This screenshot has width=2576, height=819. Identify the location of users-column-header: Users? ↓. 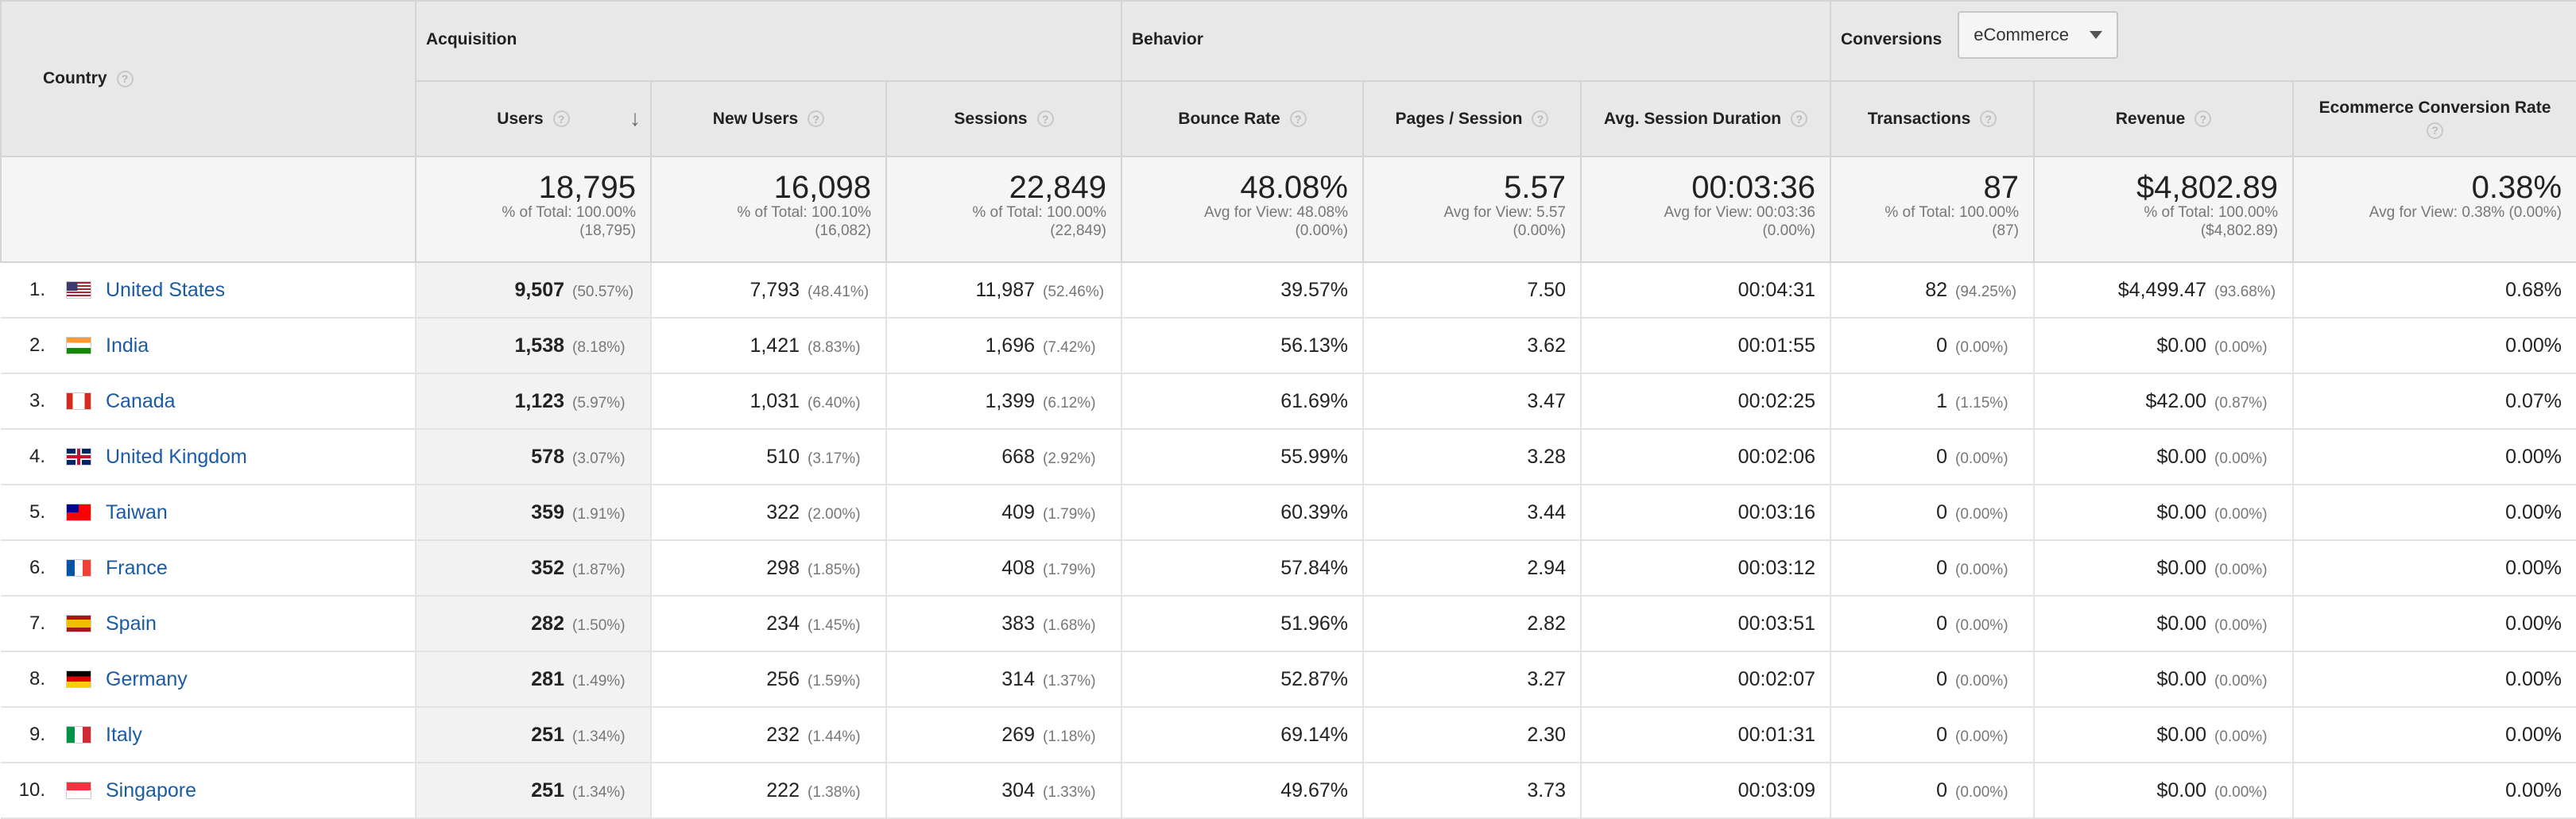
(533, 118).